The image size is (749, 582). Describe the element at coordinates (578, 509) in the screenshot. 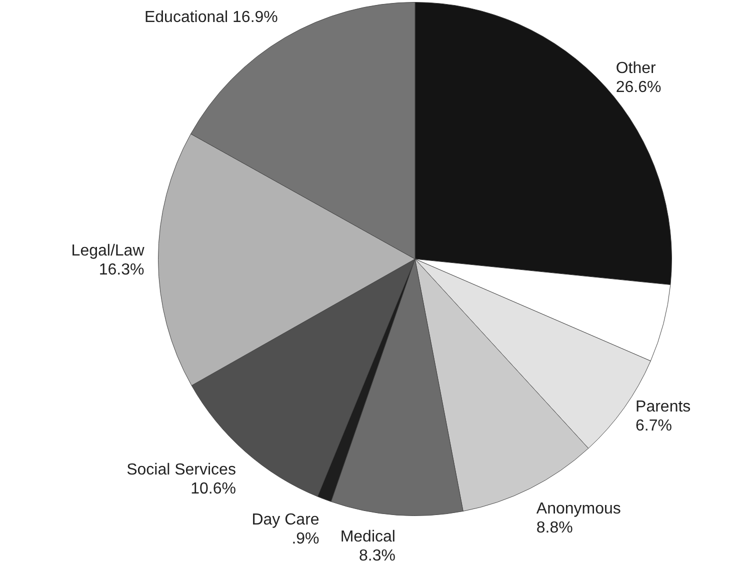

I see `slice-label: Anonymous` at that location.